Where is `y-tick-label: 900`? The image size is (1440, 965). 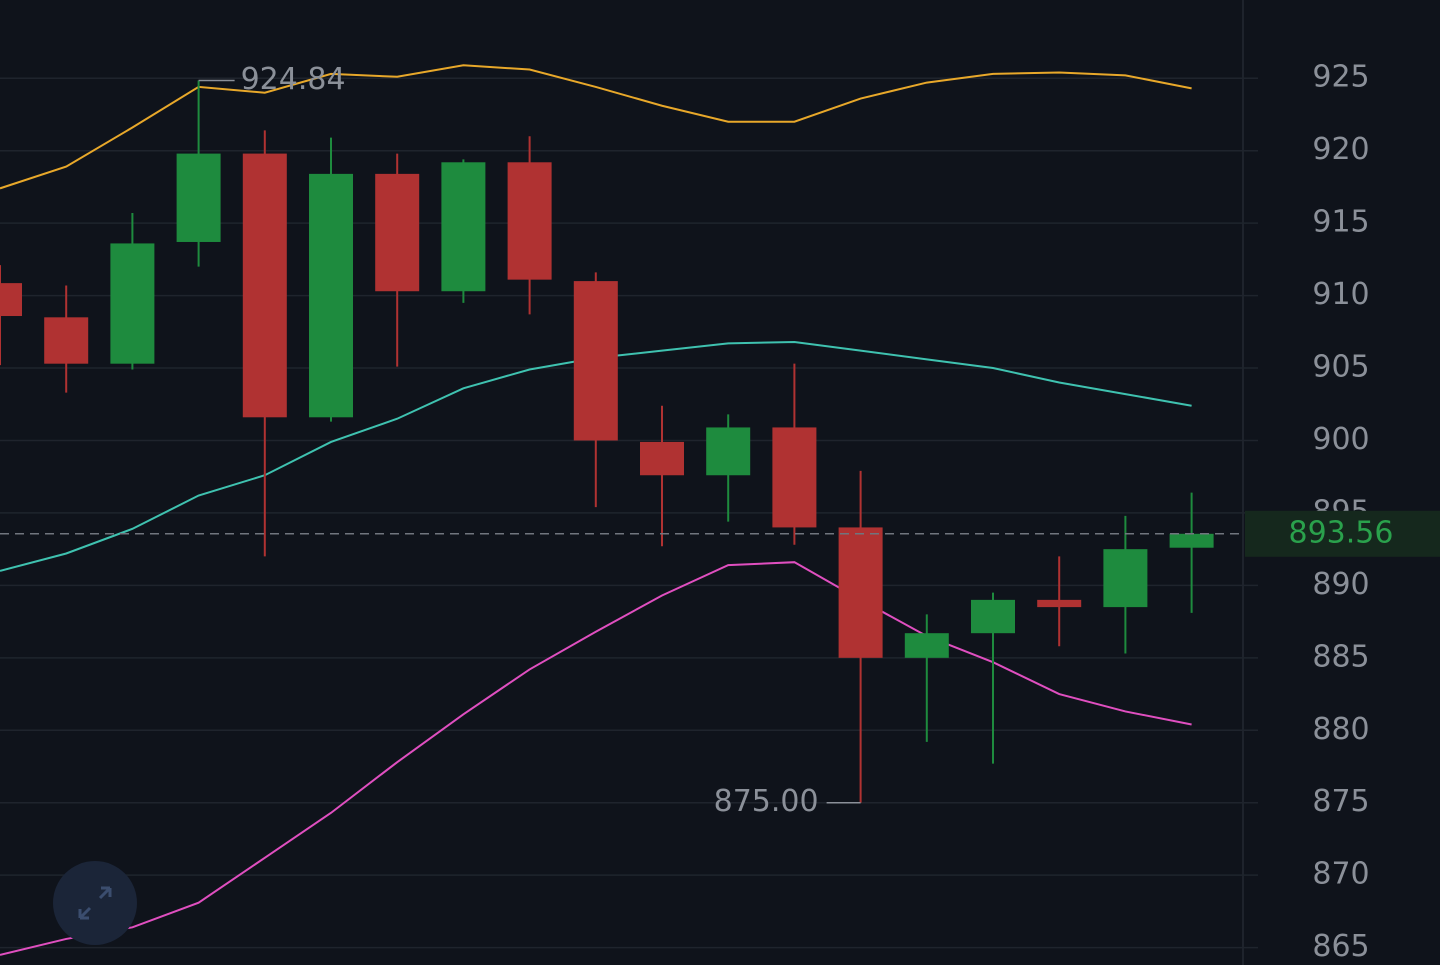 y-tick-label: 900 is located at coordinates (1340, 439).